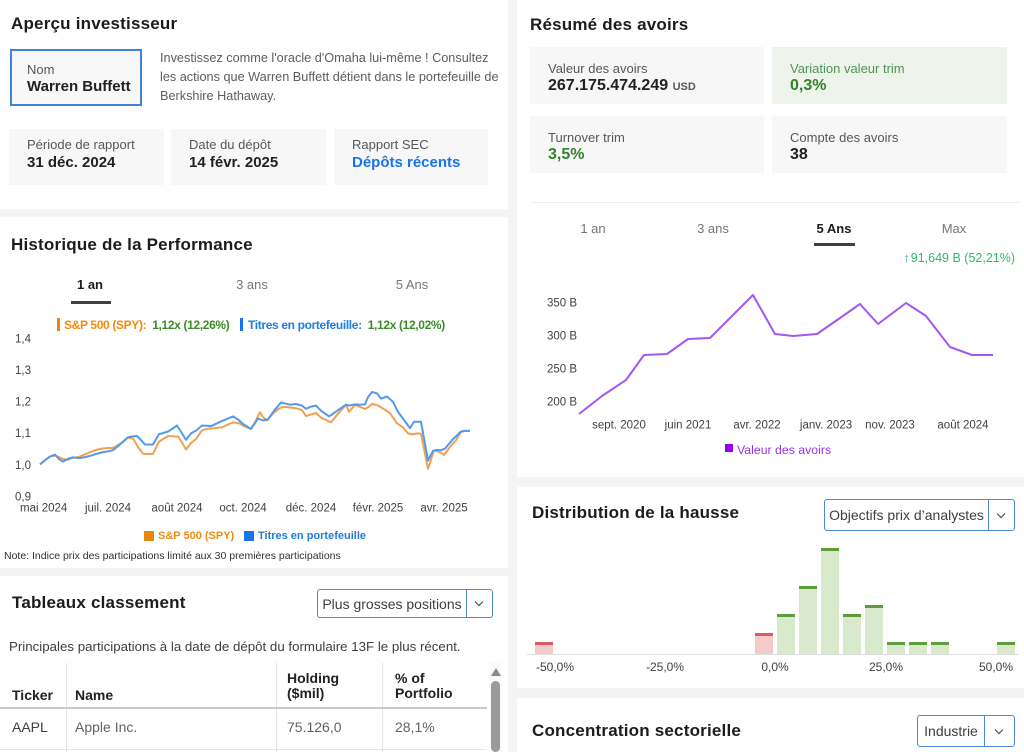 The height and width of the screenshot is (752, 1024). I want to click on svg-text: 1,3, so click(23, 371).